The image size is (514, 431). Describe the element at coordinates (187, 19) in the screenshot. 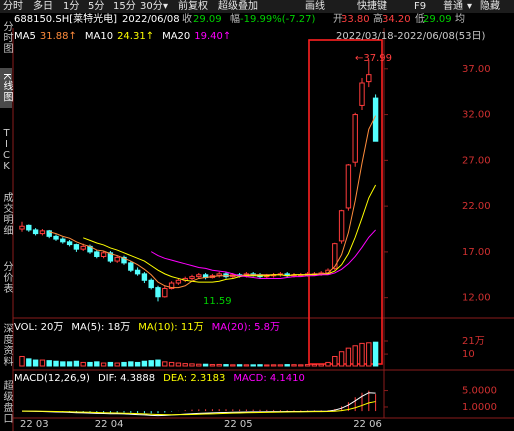

I see `quote-label: 收` at that location.